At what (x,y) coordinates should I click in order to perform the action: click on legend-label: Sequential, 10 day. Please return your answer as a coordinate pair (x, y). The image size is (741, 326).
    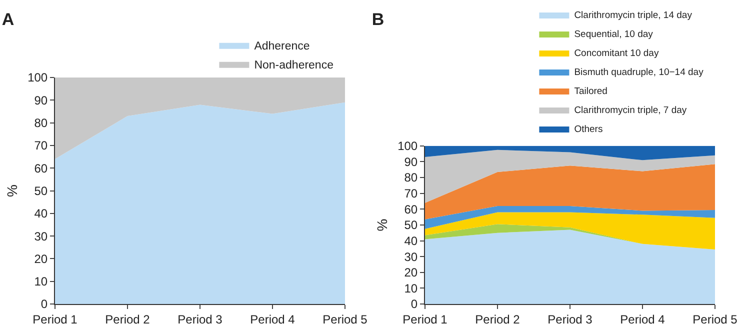
    Looking at the image, I should click on (614, 34).